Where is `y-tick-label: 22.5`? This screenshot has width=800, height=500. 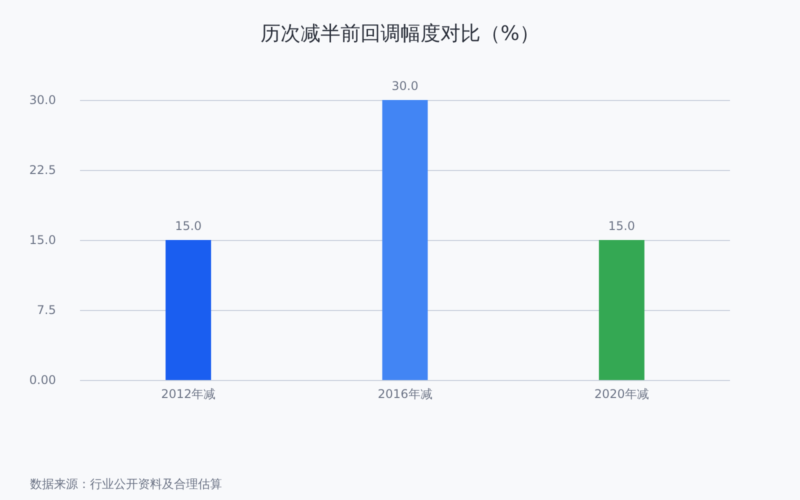 y-tick-label: 22.5 is located at coordinates (42, 170).